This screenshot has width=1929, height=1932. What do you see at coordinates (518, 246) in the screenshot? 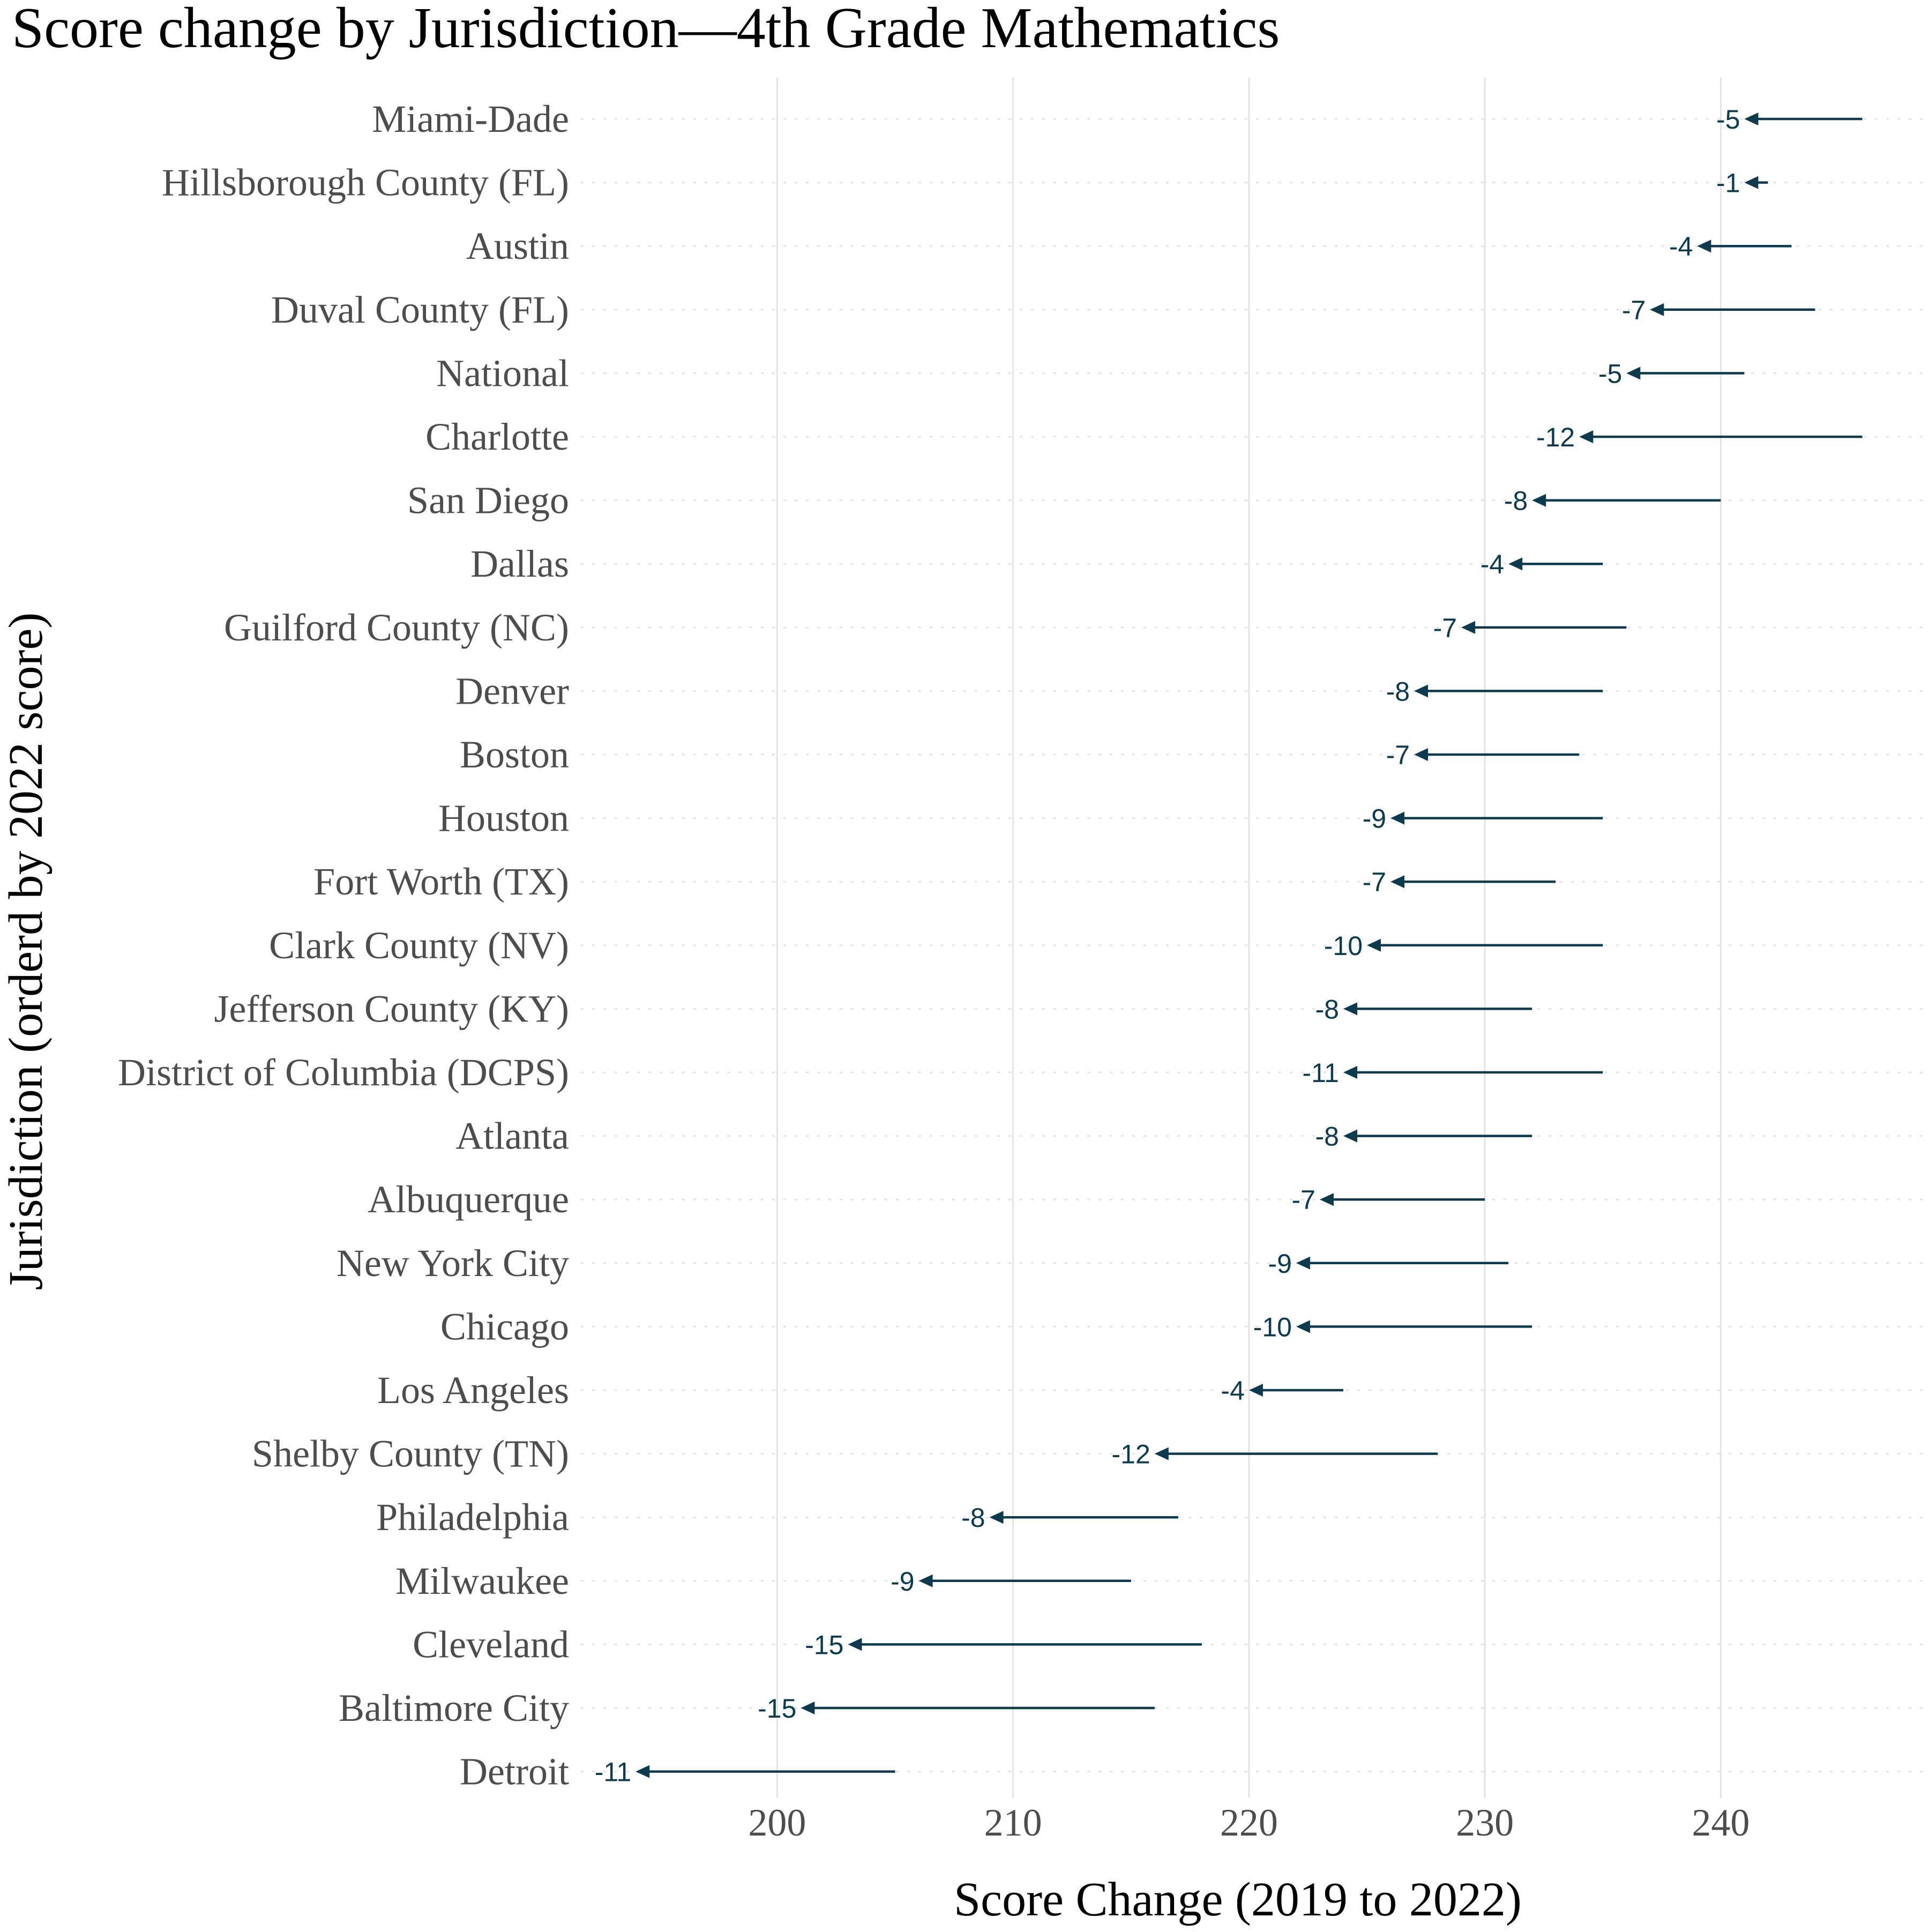
I see `y-tick-label: Austin` at bounding box center [518, 246].